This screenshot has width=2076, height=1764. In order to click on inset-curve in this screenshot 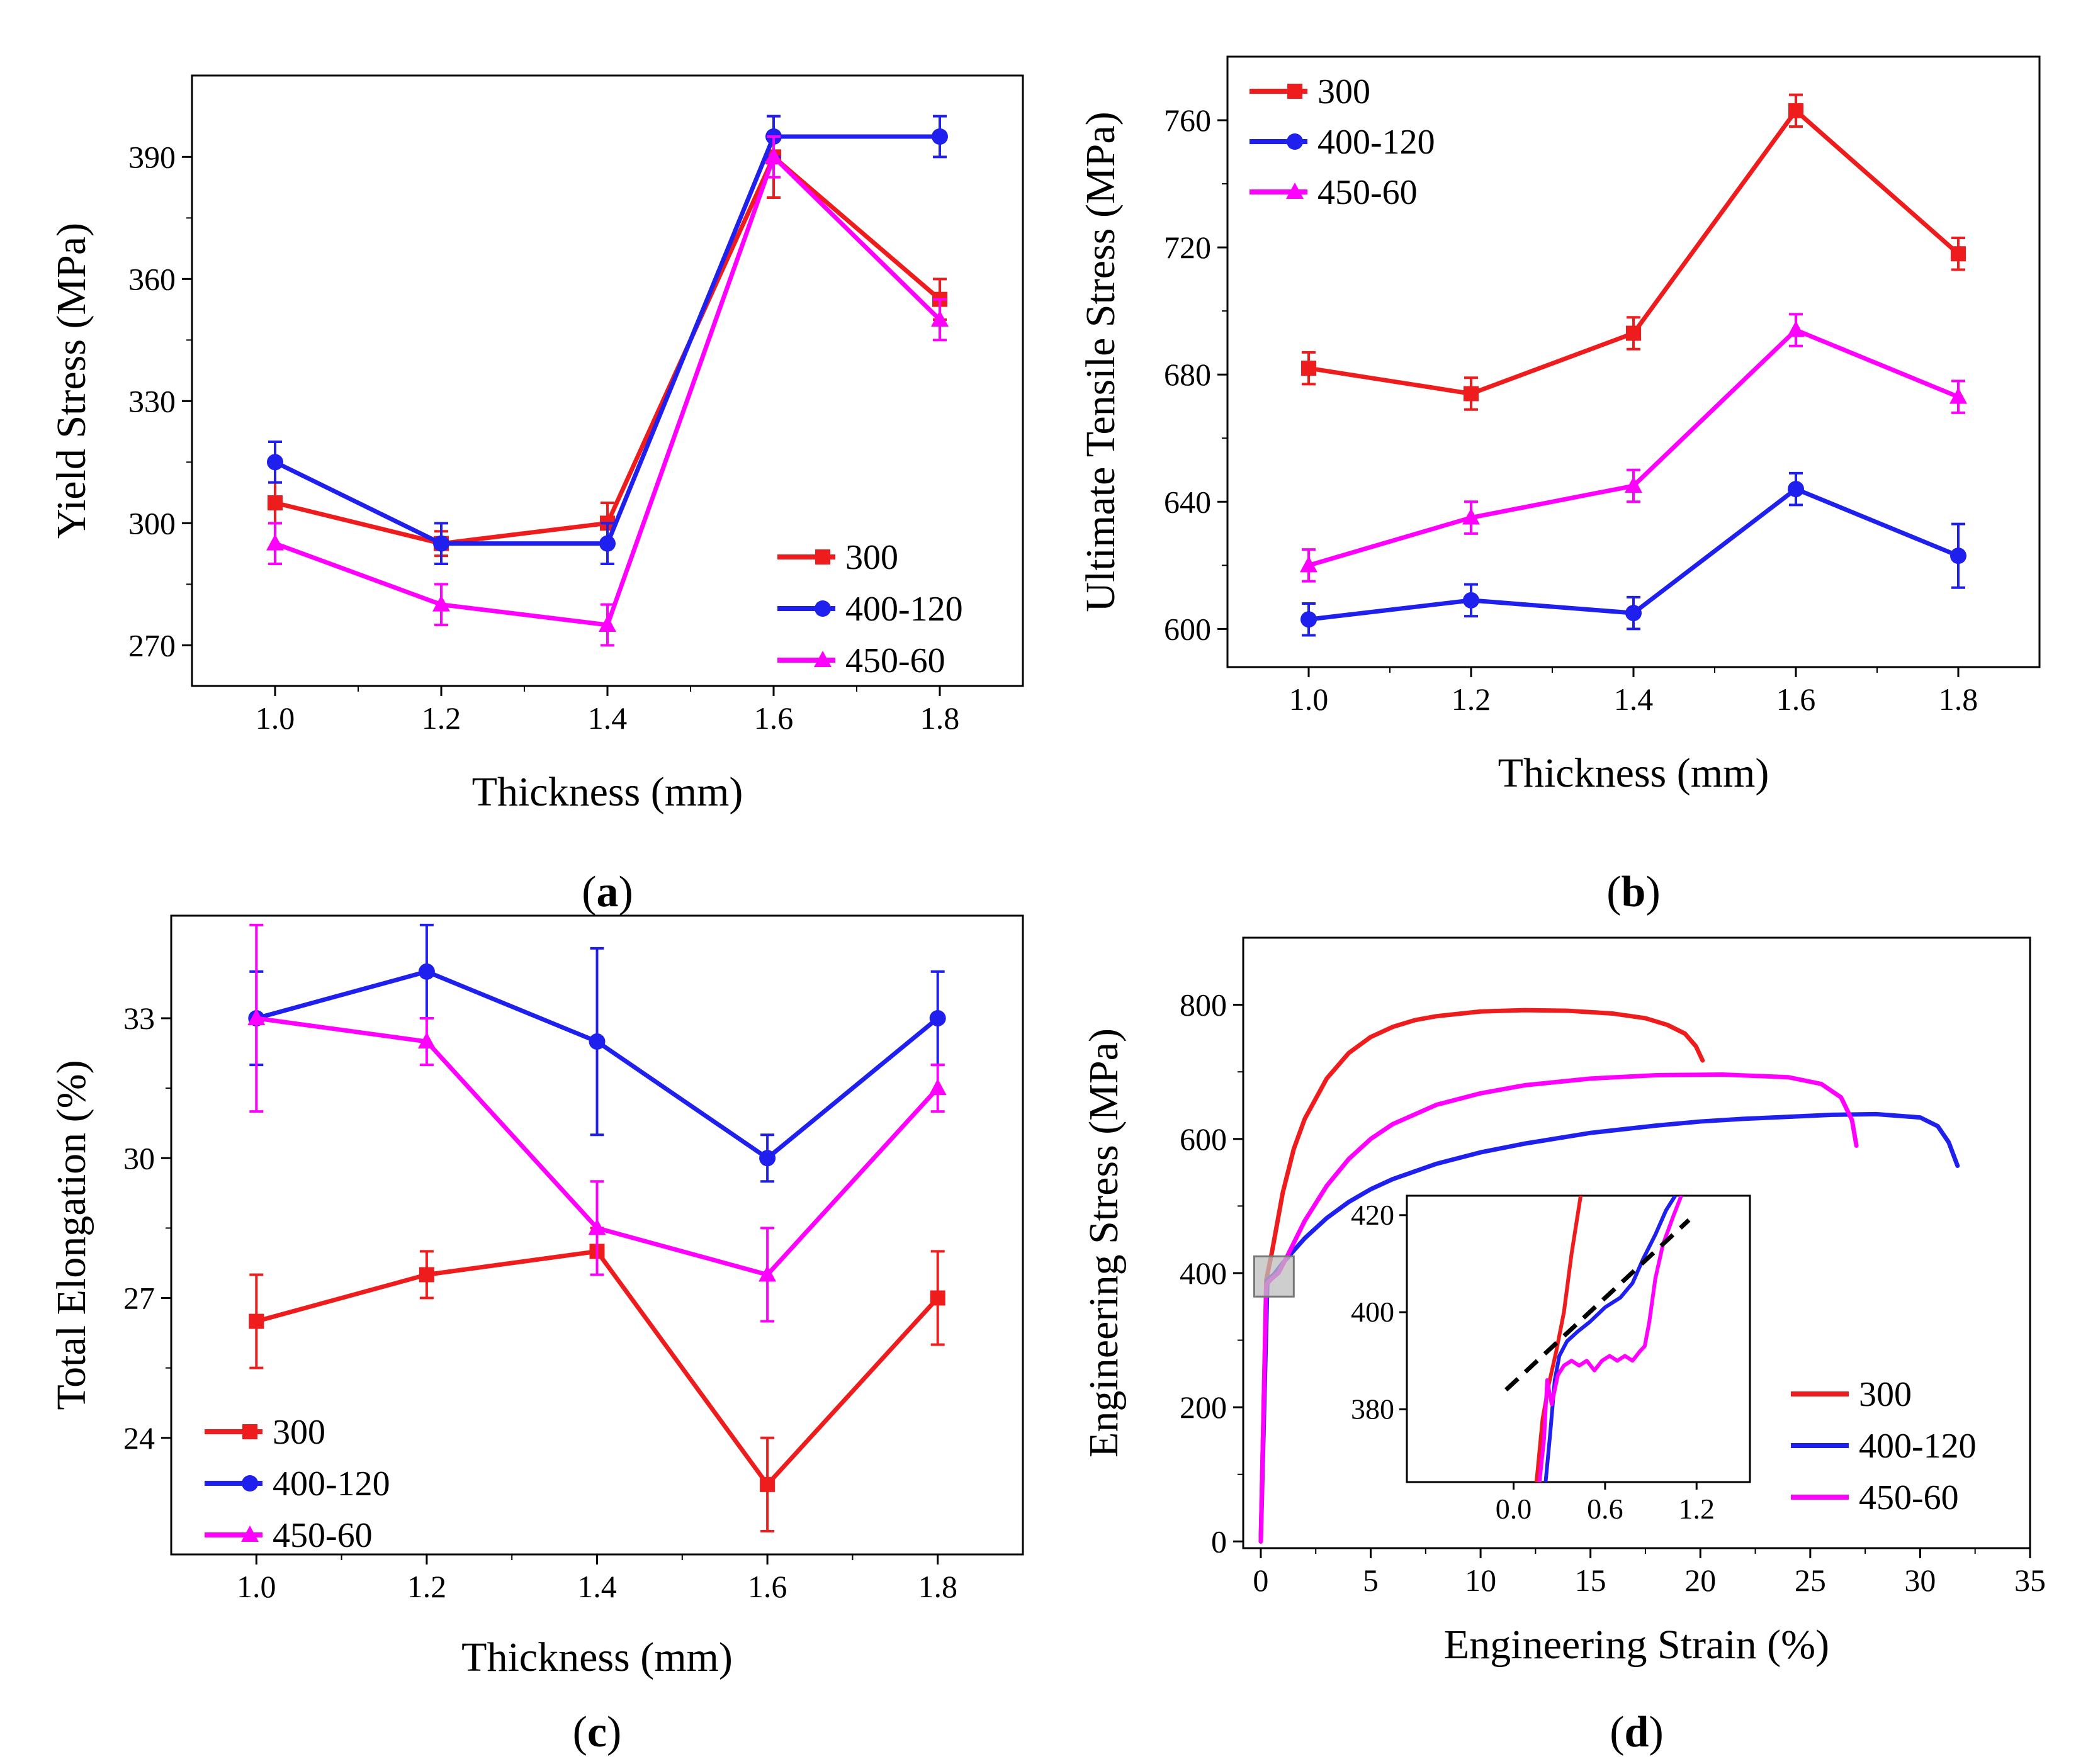, I will do `click(1610, 1339)`.